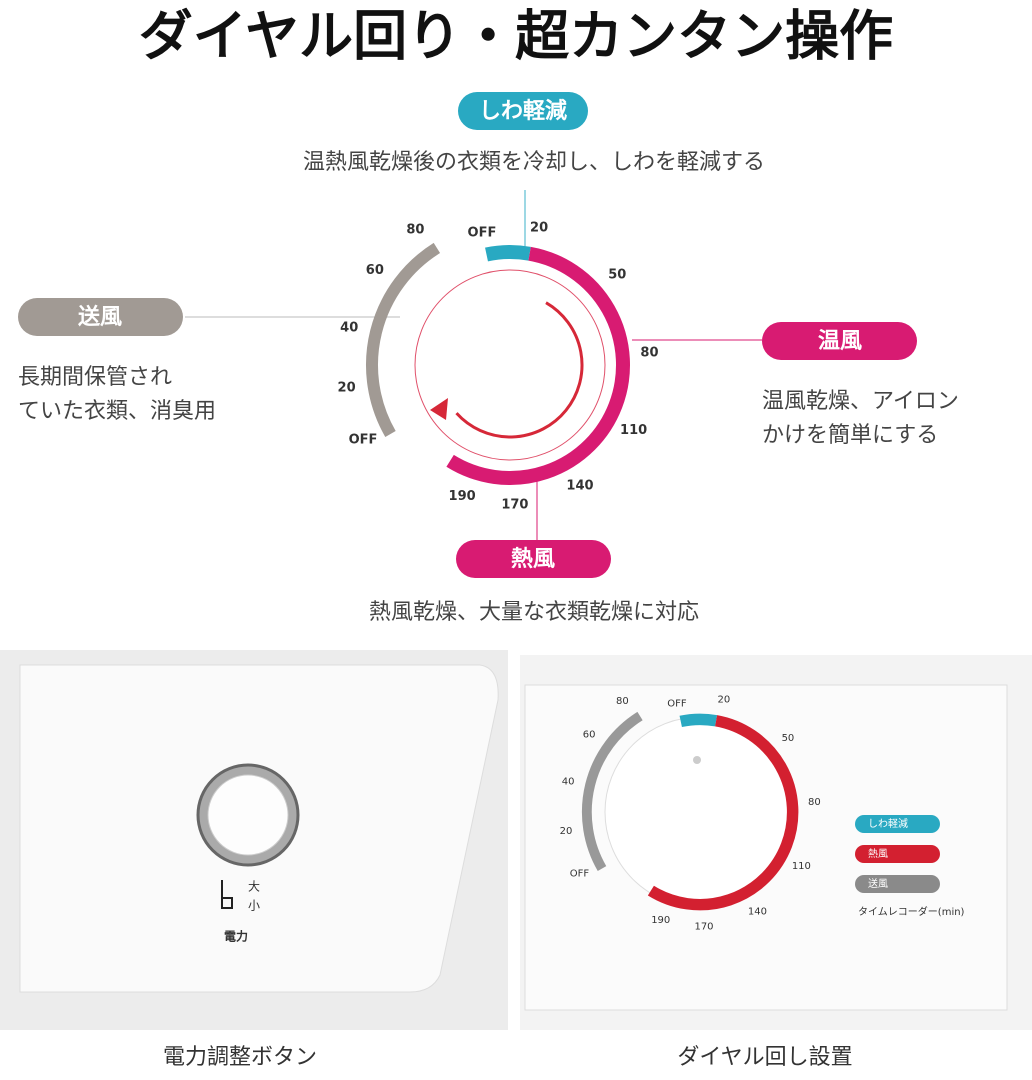 Image resolution: width=1032 pixels, height=1080 pixels. Describe the element at coordinates (240, 1057) in the screenshot. I see `caption: 電力調整ボタン` at that location.